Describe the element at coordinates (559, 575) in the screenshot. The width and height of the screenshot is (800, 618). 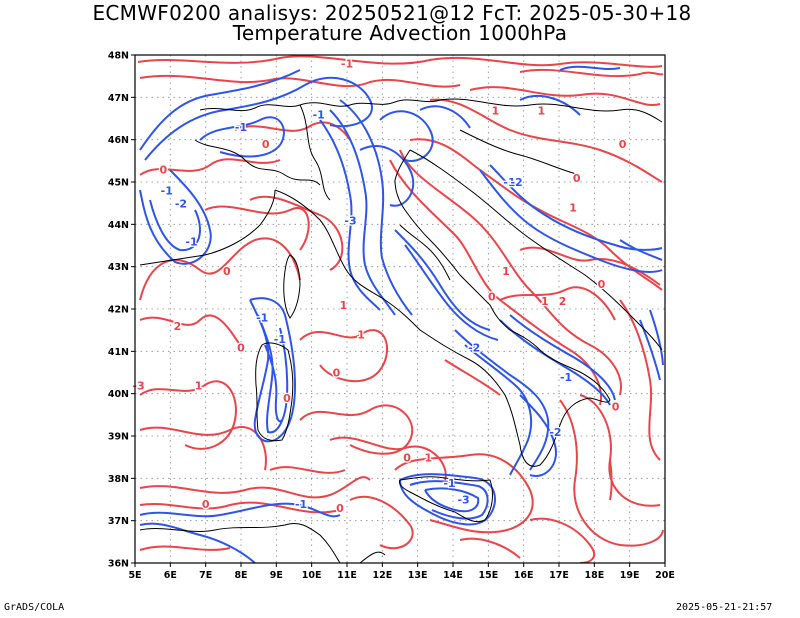
I see `x-tick-label: 17E` at that location.